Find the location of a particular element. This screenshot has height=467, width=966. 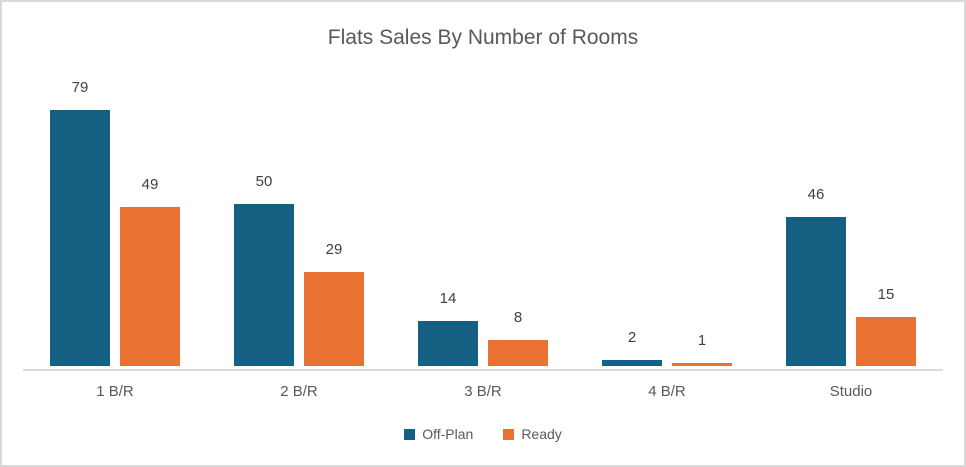

category-axis: 1 B/R 2 B/R 3 B/R 4 B/R Studio is located at coordinates (483, 391).